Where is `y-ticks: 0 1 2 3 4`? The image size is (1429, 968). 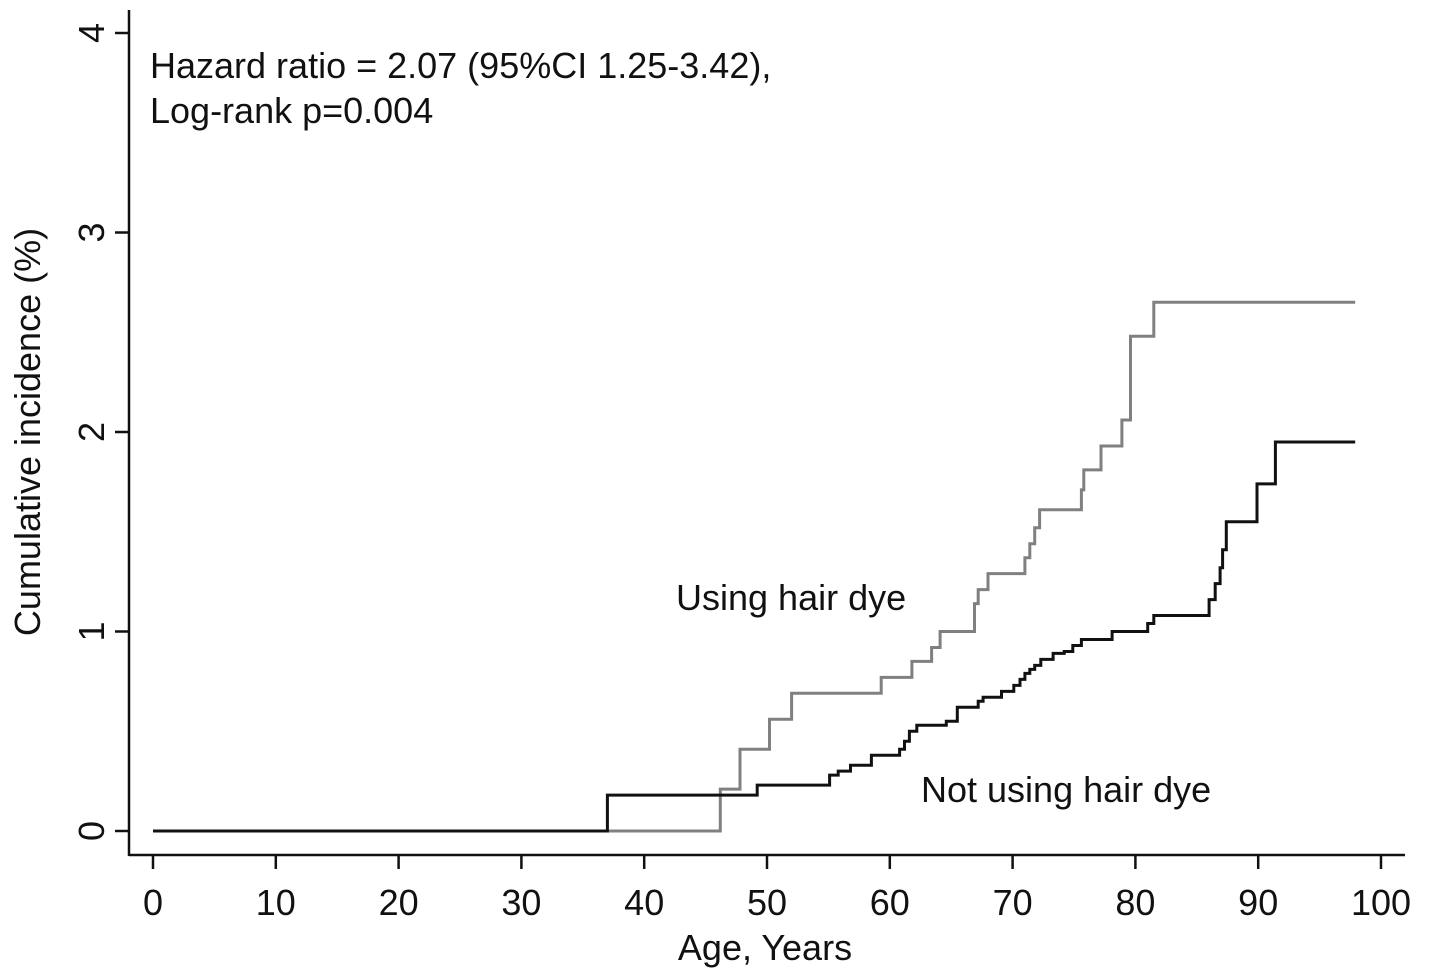 y-ticks: 0 1 2 3 4 is located at coordinates (100, 432).